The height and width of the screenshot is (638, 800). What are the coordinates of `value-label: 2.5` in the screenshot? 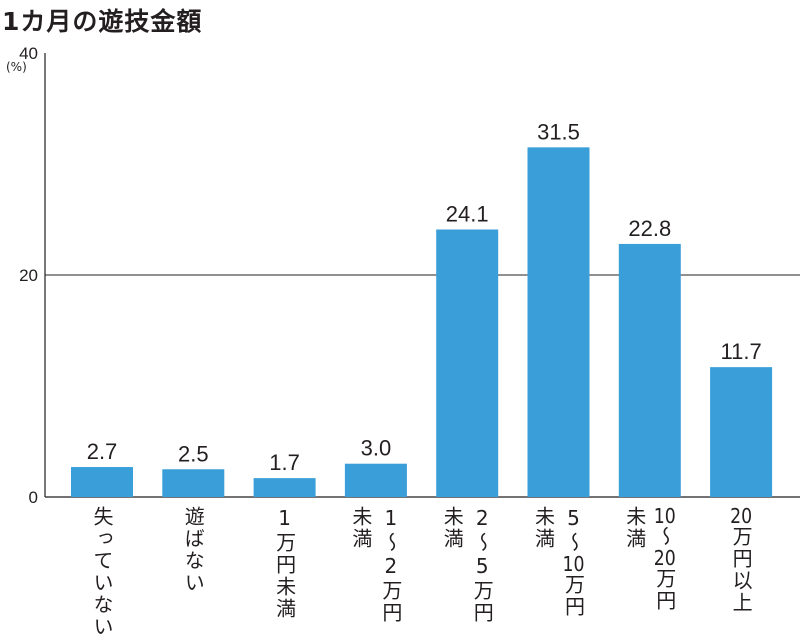 It's located at (193, 453).